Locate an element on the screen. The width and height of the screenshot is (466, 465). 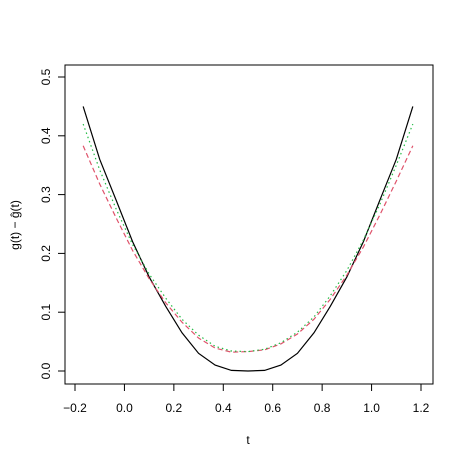
y-tick-label: 0.1 is located at coordinates (46, 312).